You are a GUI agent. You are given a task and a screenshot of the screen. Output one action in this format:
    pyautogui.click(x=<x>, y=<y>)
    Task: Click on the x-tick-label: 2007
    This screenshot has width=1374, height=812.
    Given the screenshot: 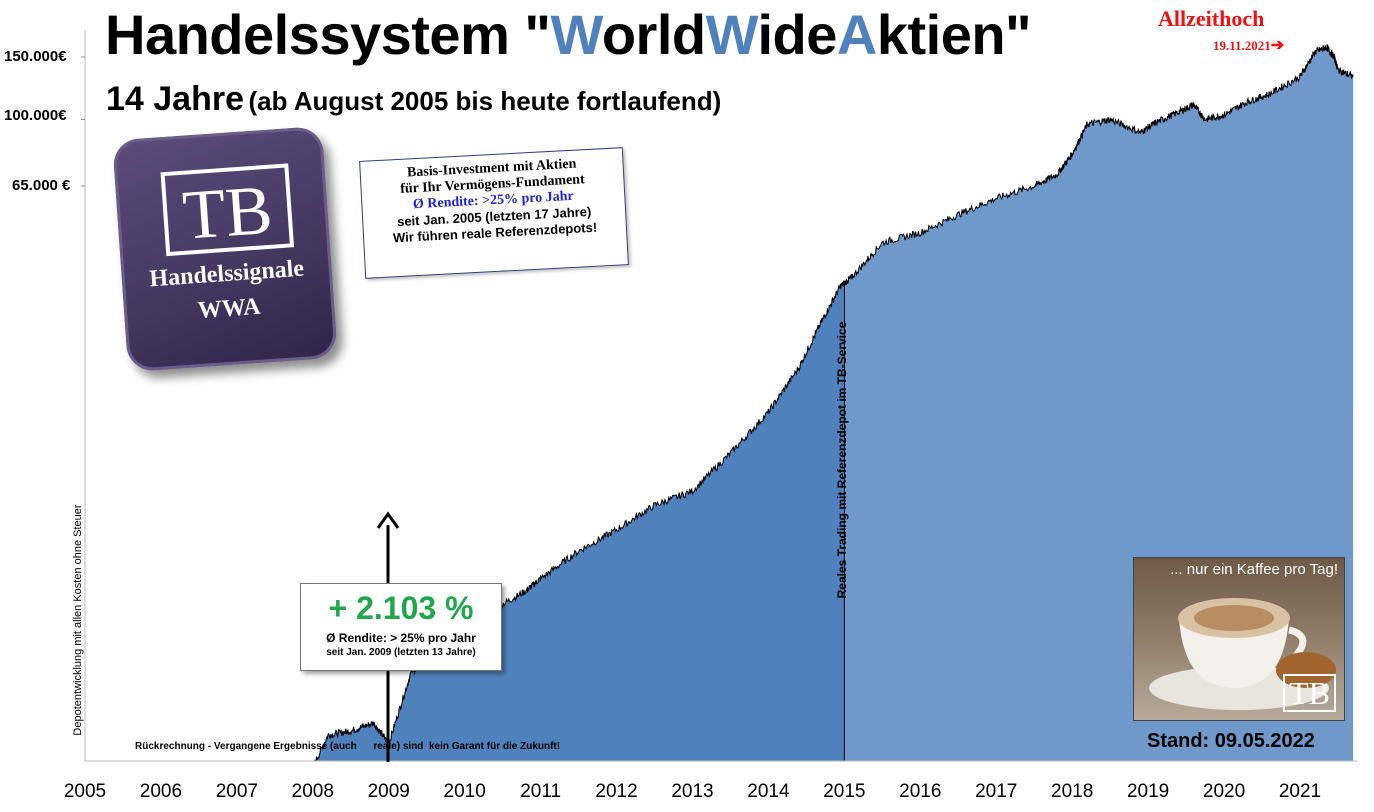 What is the action you would take?
    pyautogui.click(x=237, y=791)
    